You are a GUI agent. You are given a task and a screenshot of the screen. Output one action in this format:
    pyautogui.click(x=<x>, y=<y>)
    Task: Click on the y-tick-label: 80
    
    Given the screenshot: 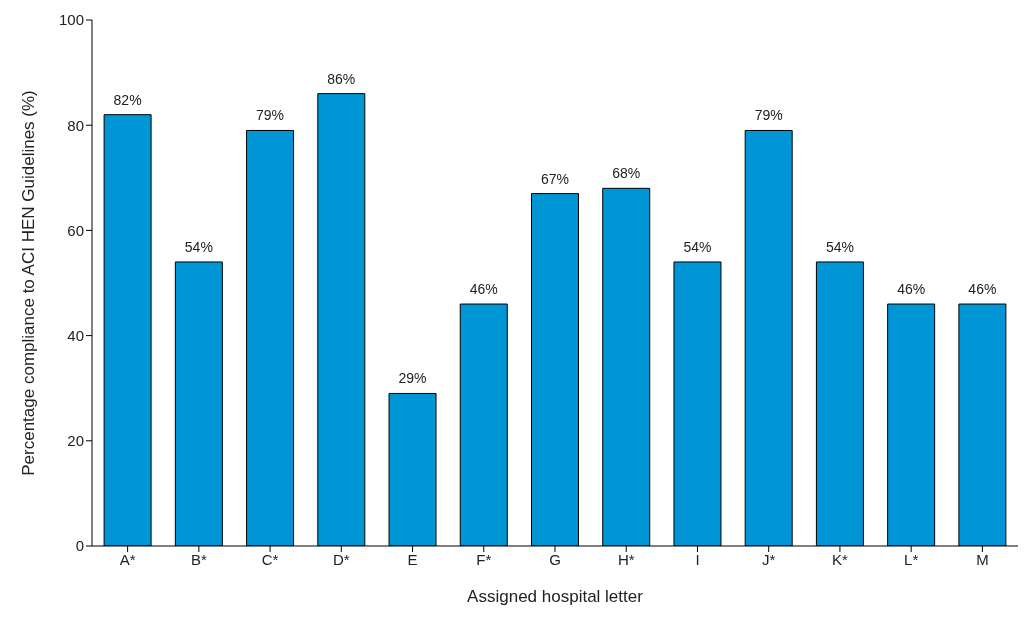 What is the action you would take?
    pyautogui.click(x=75, y=125)
    